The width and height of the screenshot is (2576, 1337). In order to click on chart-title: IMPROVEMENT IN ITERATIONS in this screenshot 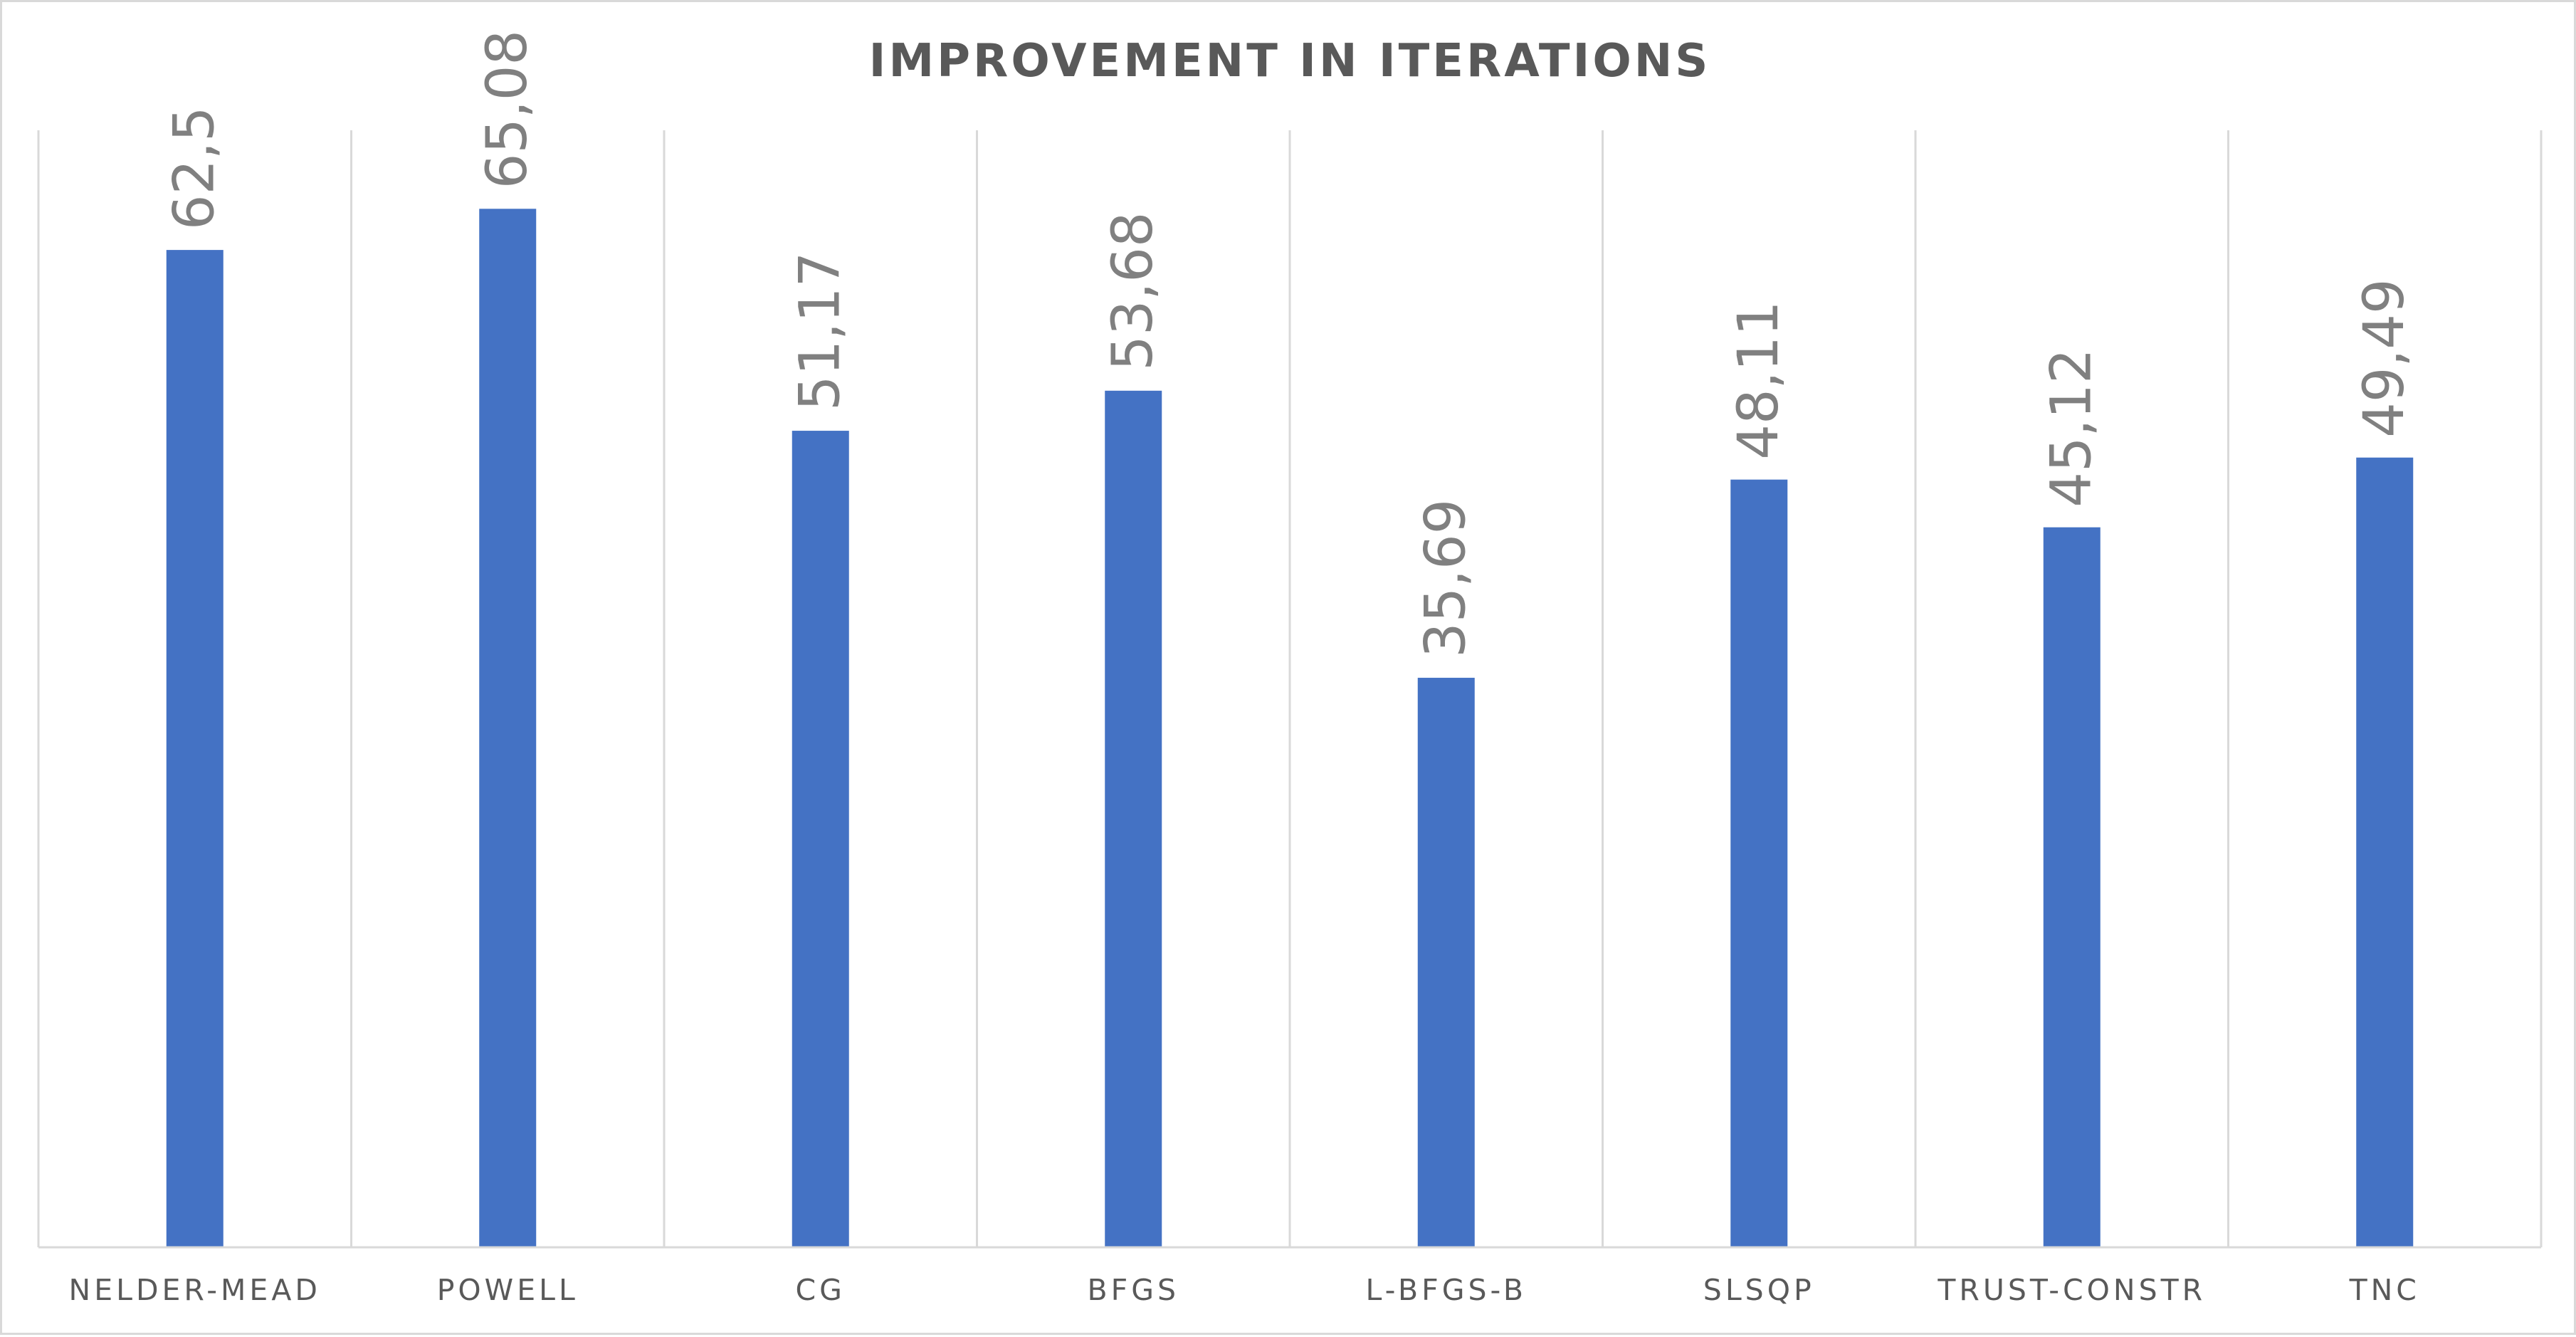, I will do `click(1290, 62)`.